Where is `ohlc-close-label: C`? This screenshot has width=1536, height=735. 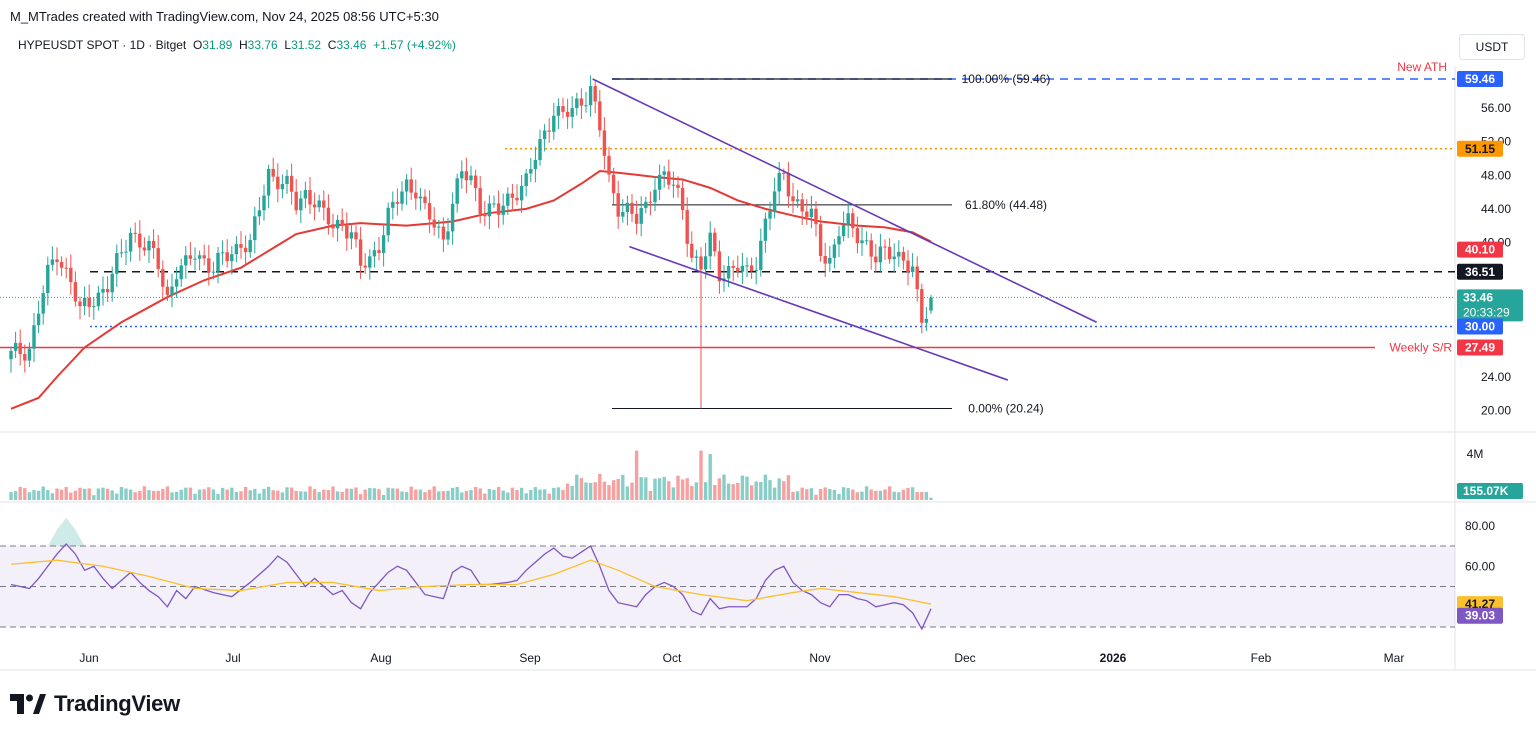 ohlc-close-label: C is located at coordinates (332, 45).